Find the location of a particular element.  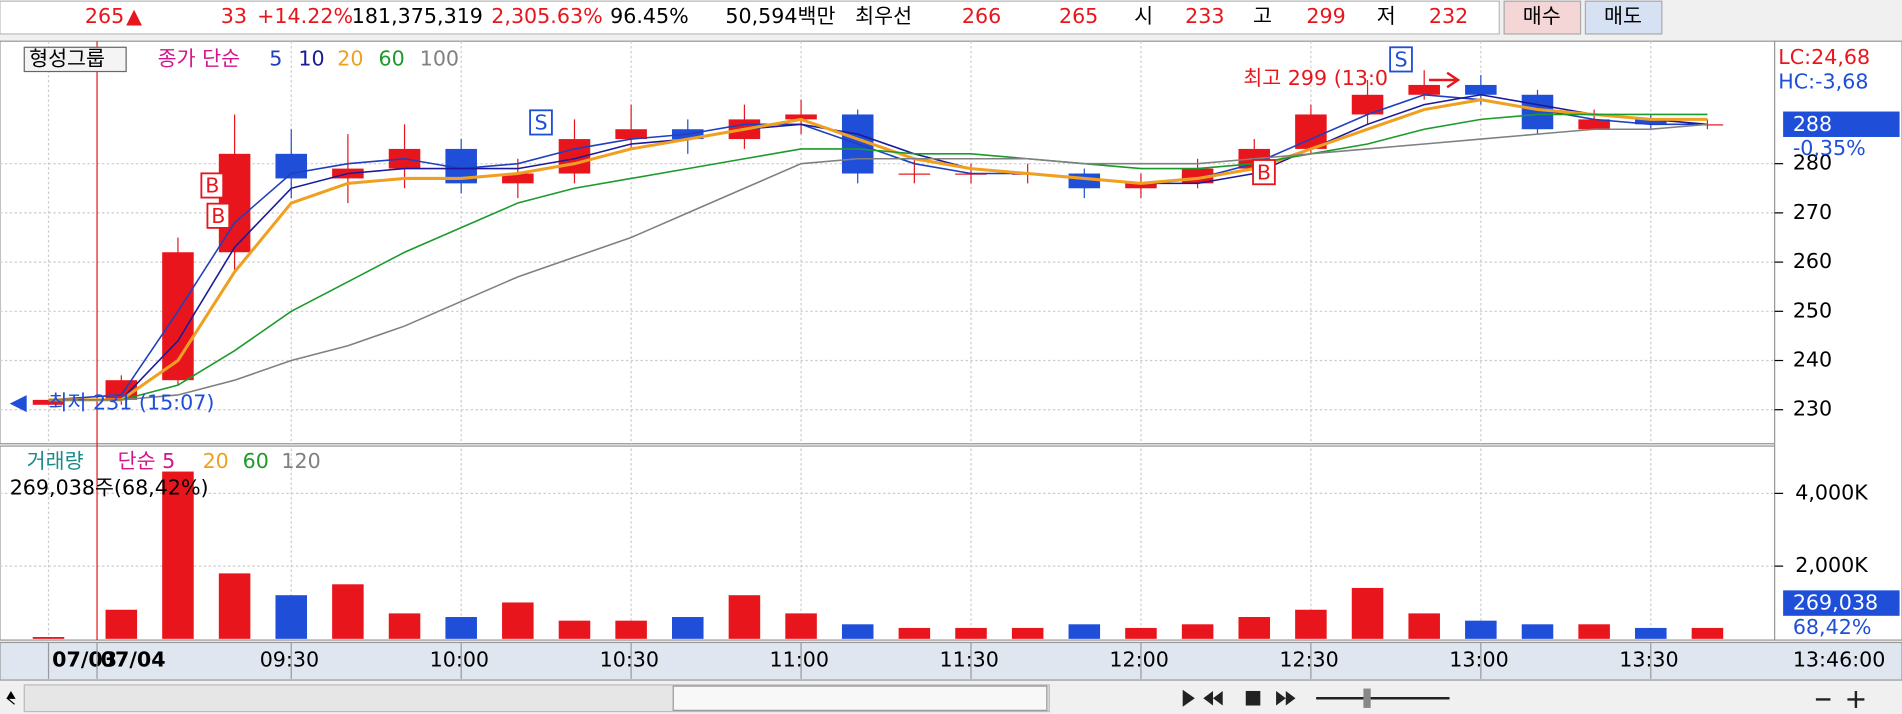

play-button is located at coordinates (1188, 698).